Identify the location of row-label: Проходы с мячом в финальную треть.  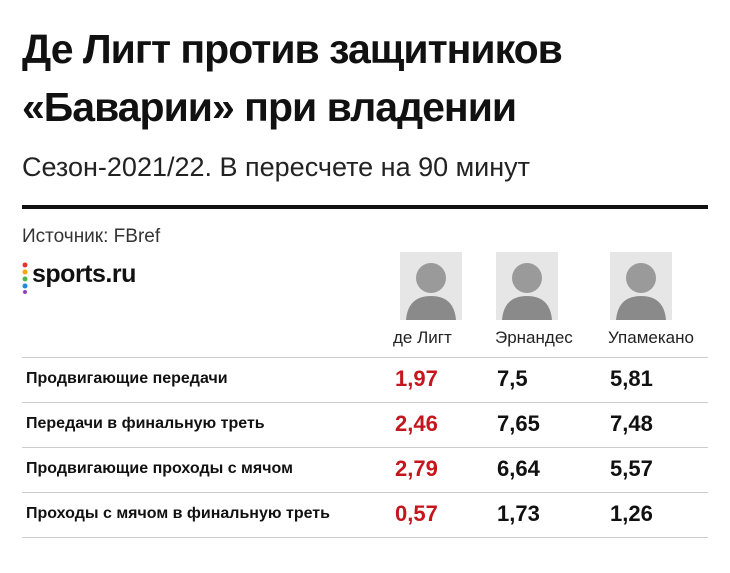
(178, 513).